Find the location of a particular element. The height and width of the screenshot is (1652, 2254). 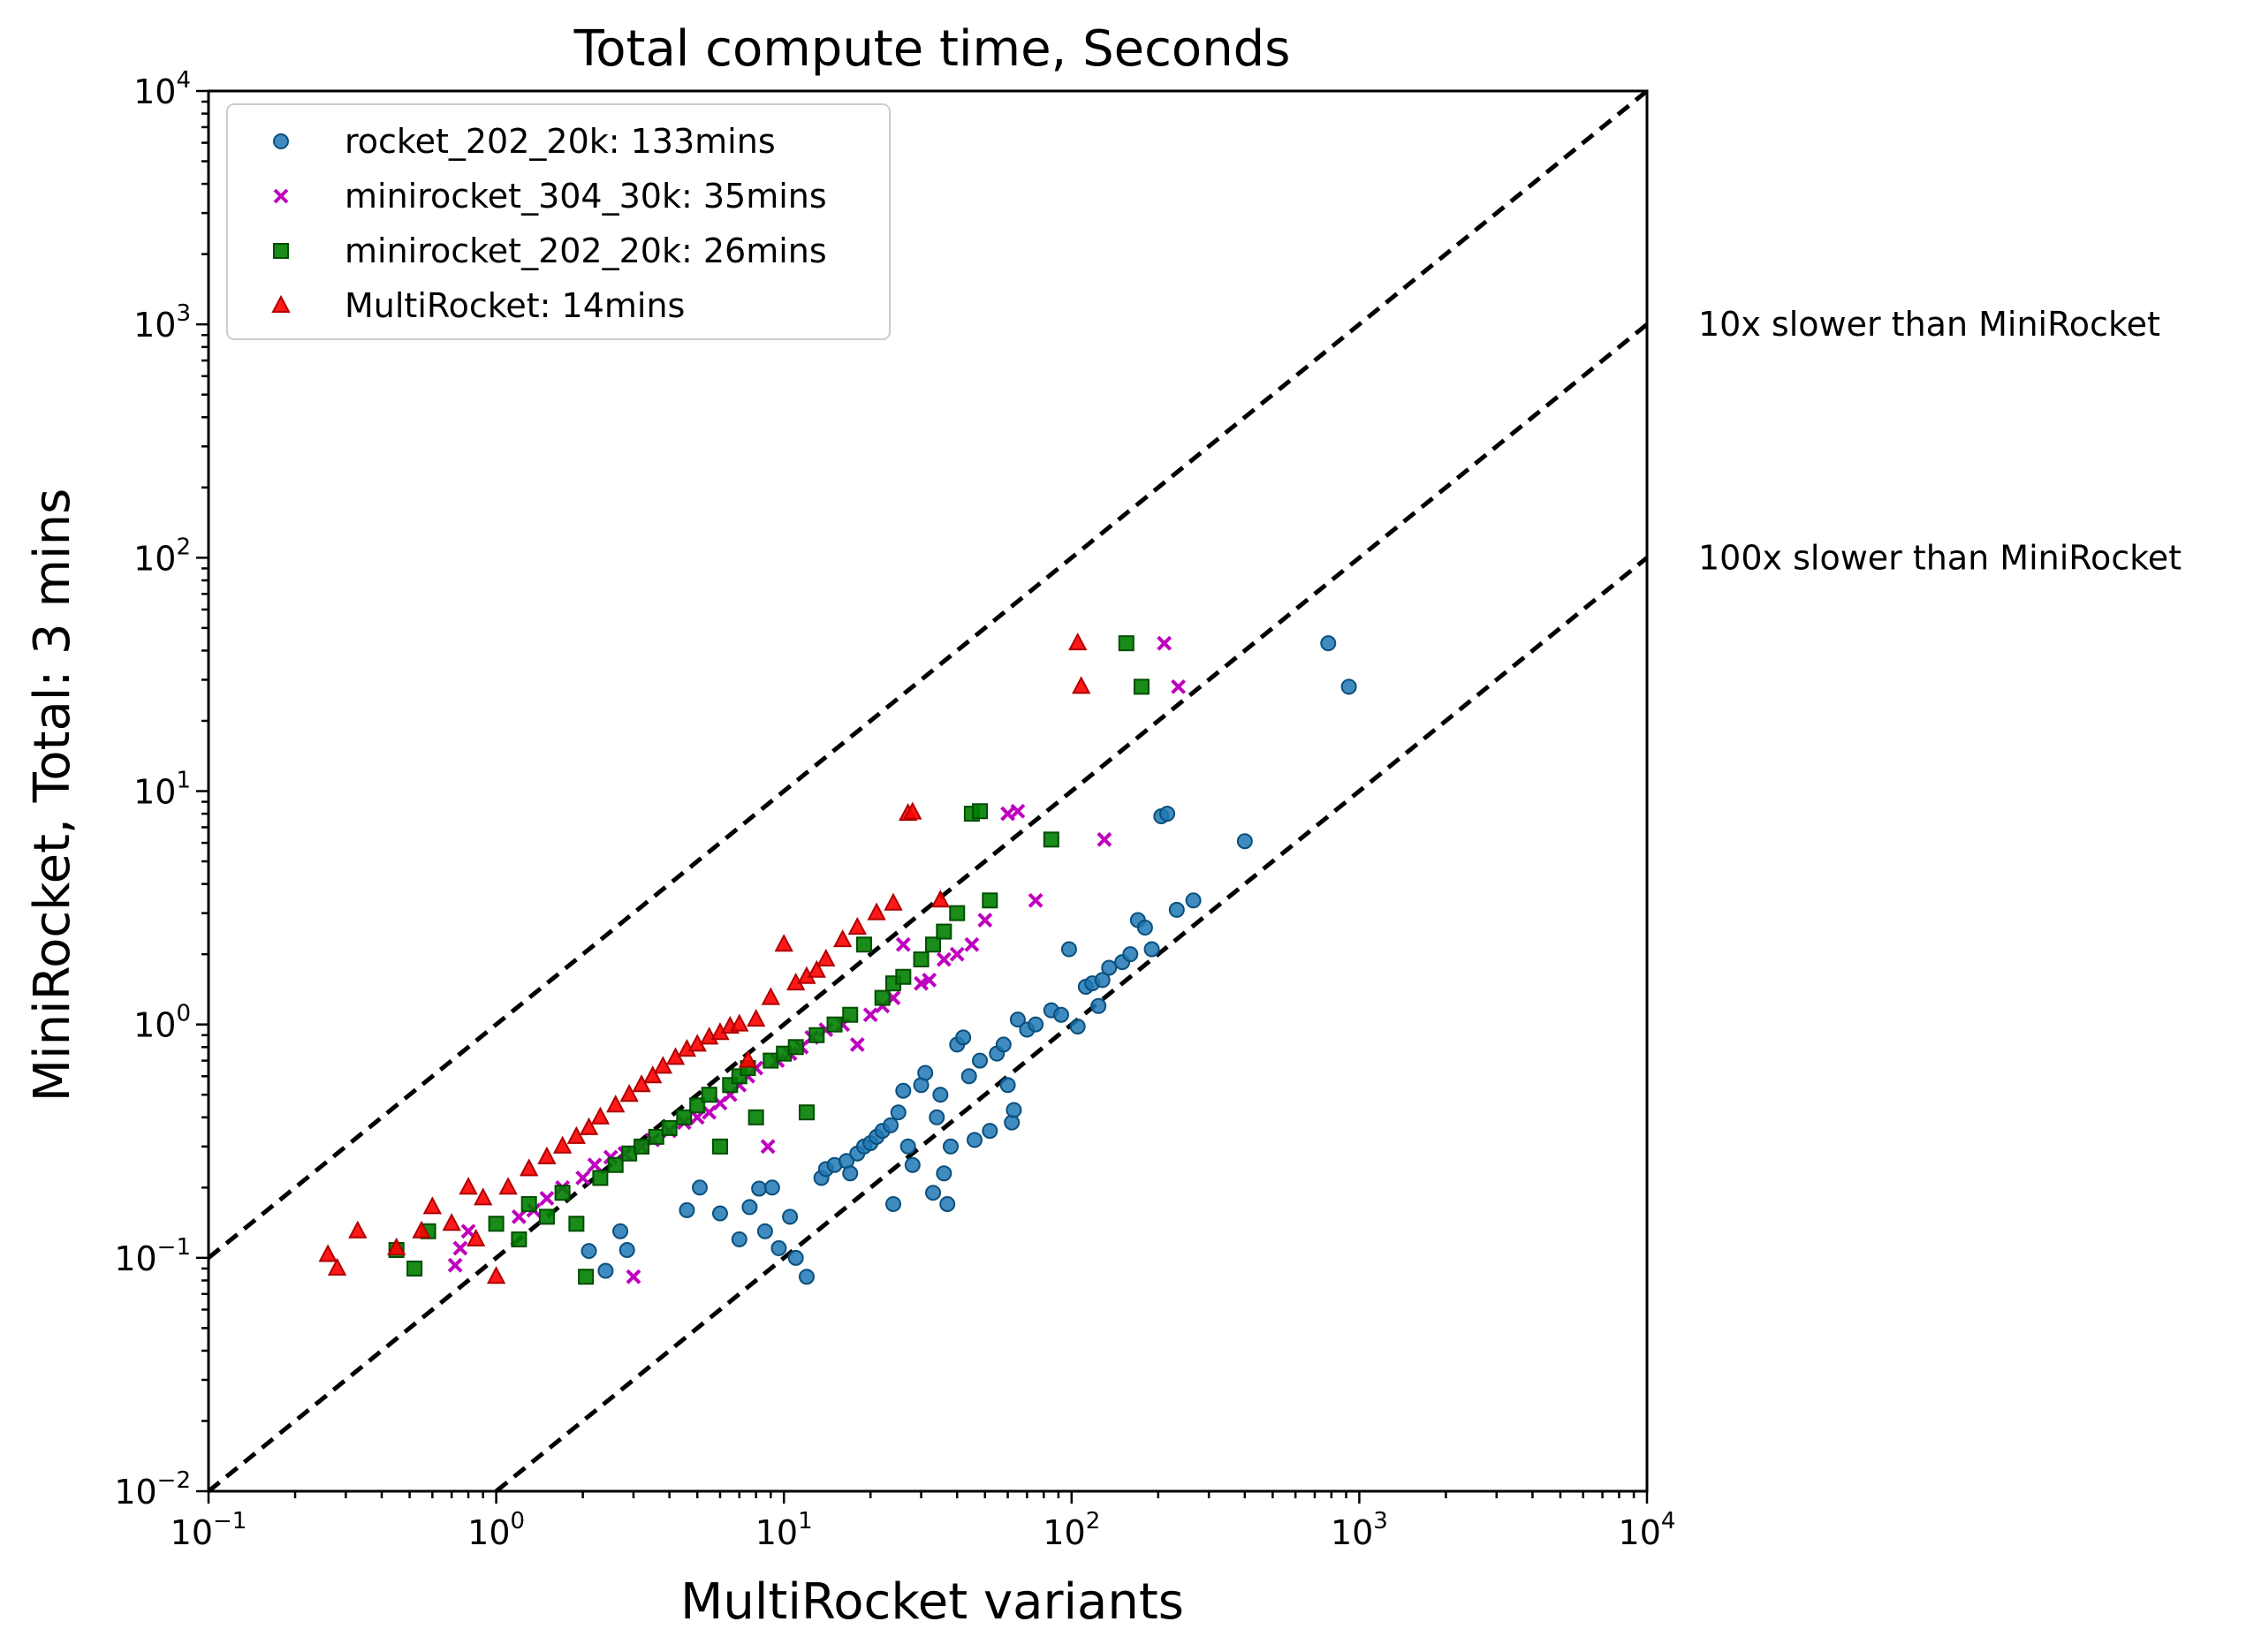

y-tick-label: 10⁴ is located at coordinates (162, 89).